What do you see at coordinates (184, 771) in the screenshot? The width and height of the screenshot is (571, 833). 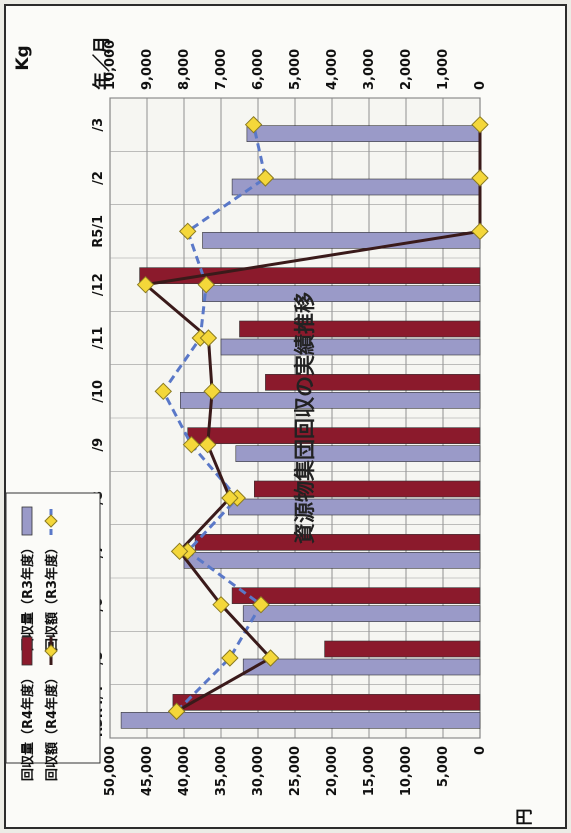 I see `right-tick-label: 40,000` at bounding box center [184, 771].